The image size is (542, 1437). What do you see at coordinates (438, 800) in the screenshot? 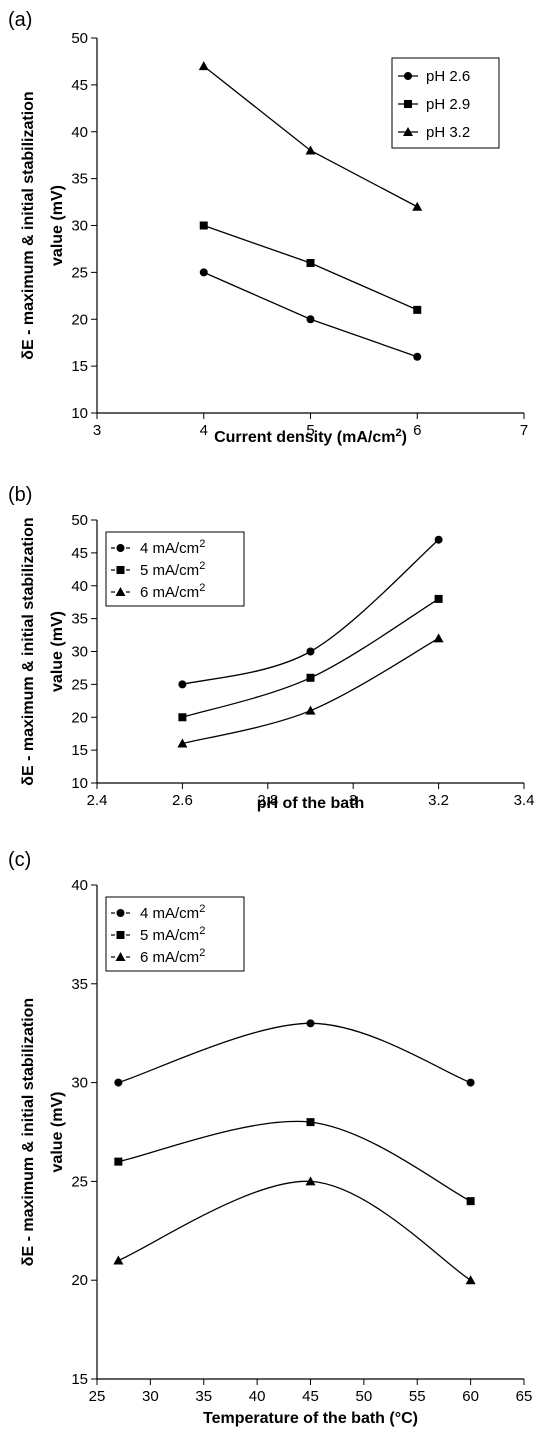
I see `x-tick-label: 3.2` at bounding box center [438, 800].